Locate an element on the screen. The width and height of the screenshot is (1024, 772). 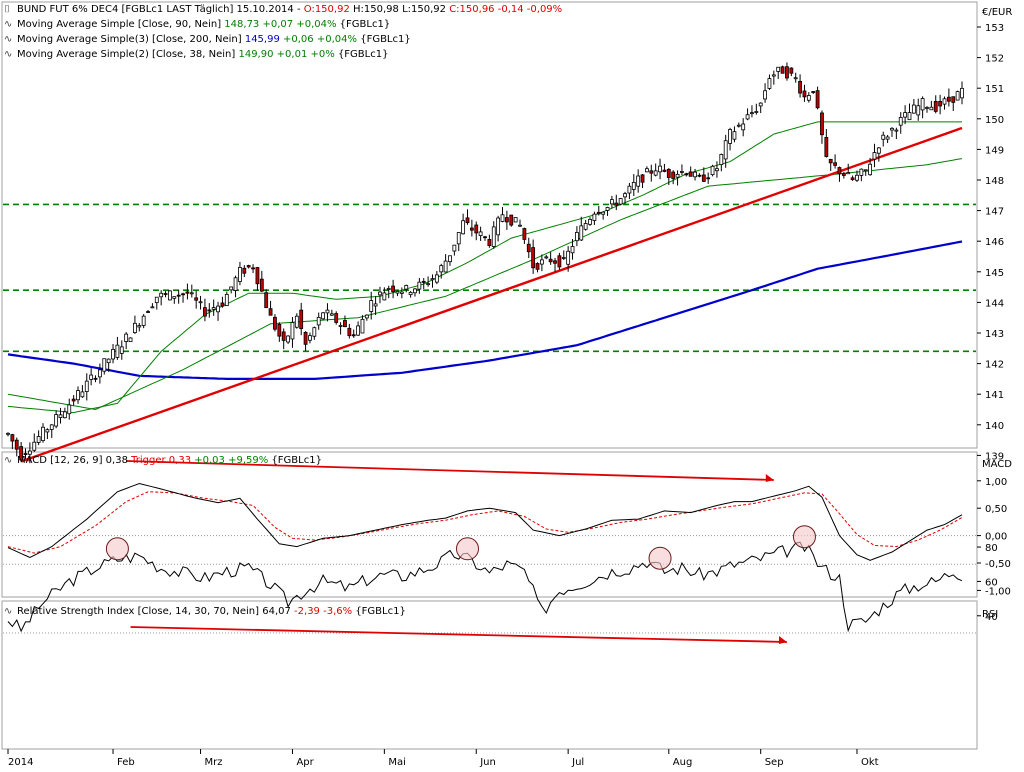
macd-change: +0,03 is located at coordinates (209, 460).